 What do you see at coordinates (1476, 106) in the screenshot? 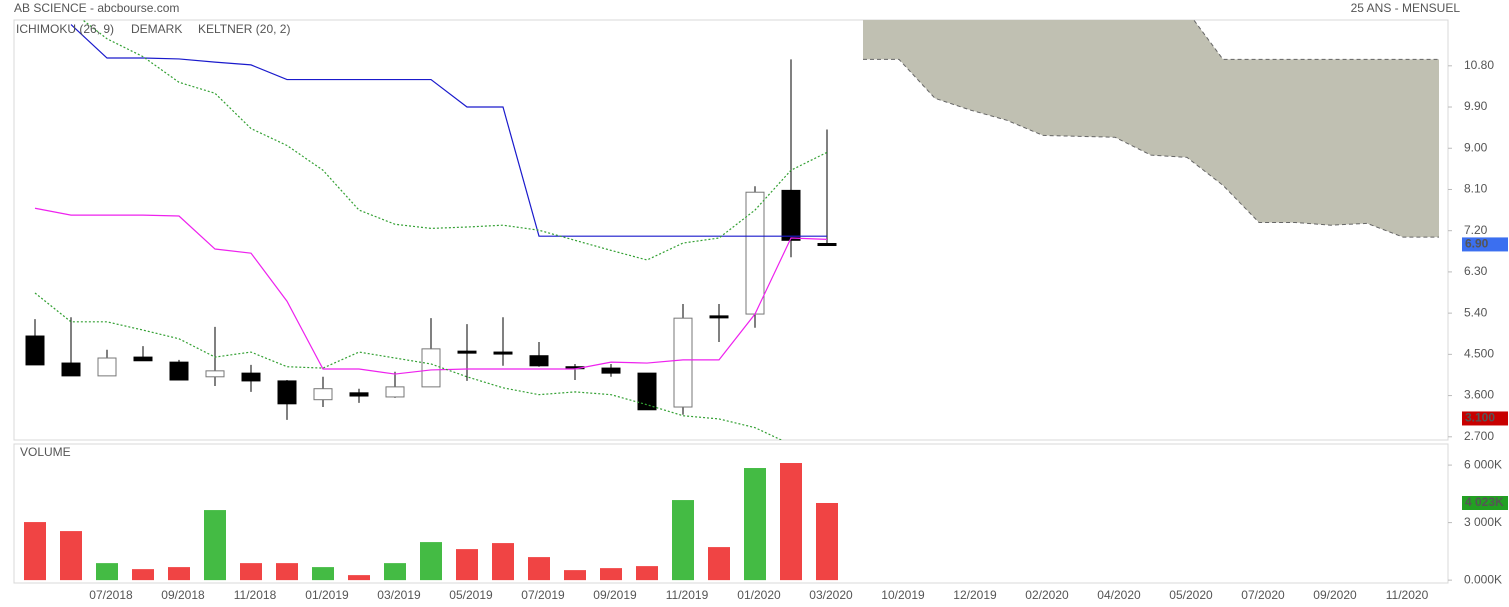
I see `y-tick-label: 9.90` at bounding box center [1476, 106].